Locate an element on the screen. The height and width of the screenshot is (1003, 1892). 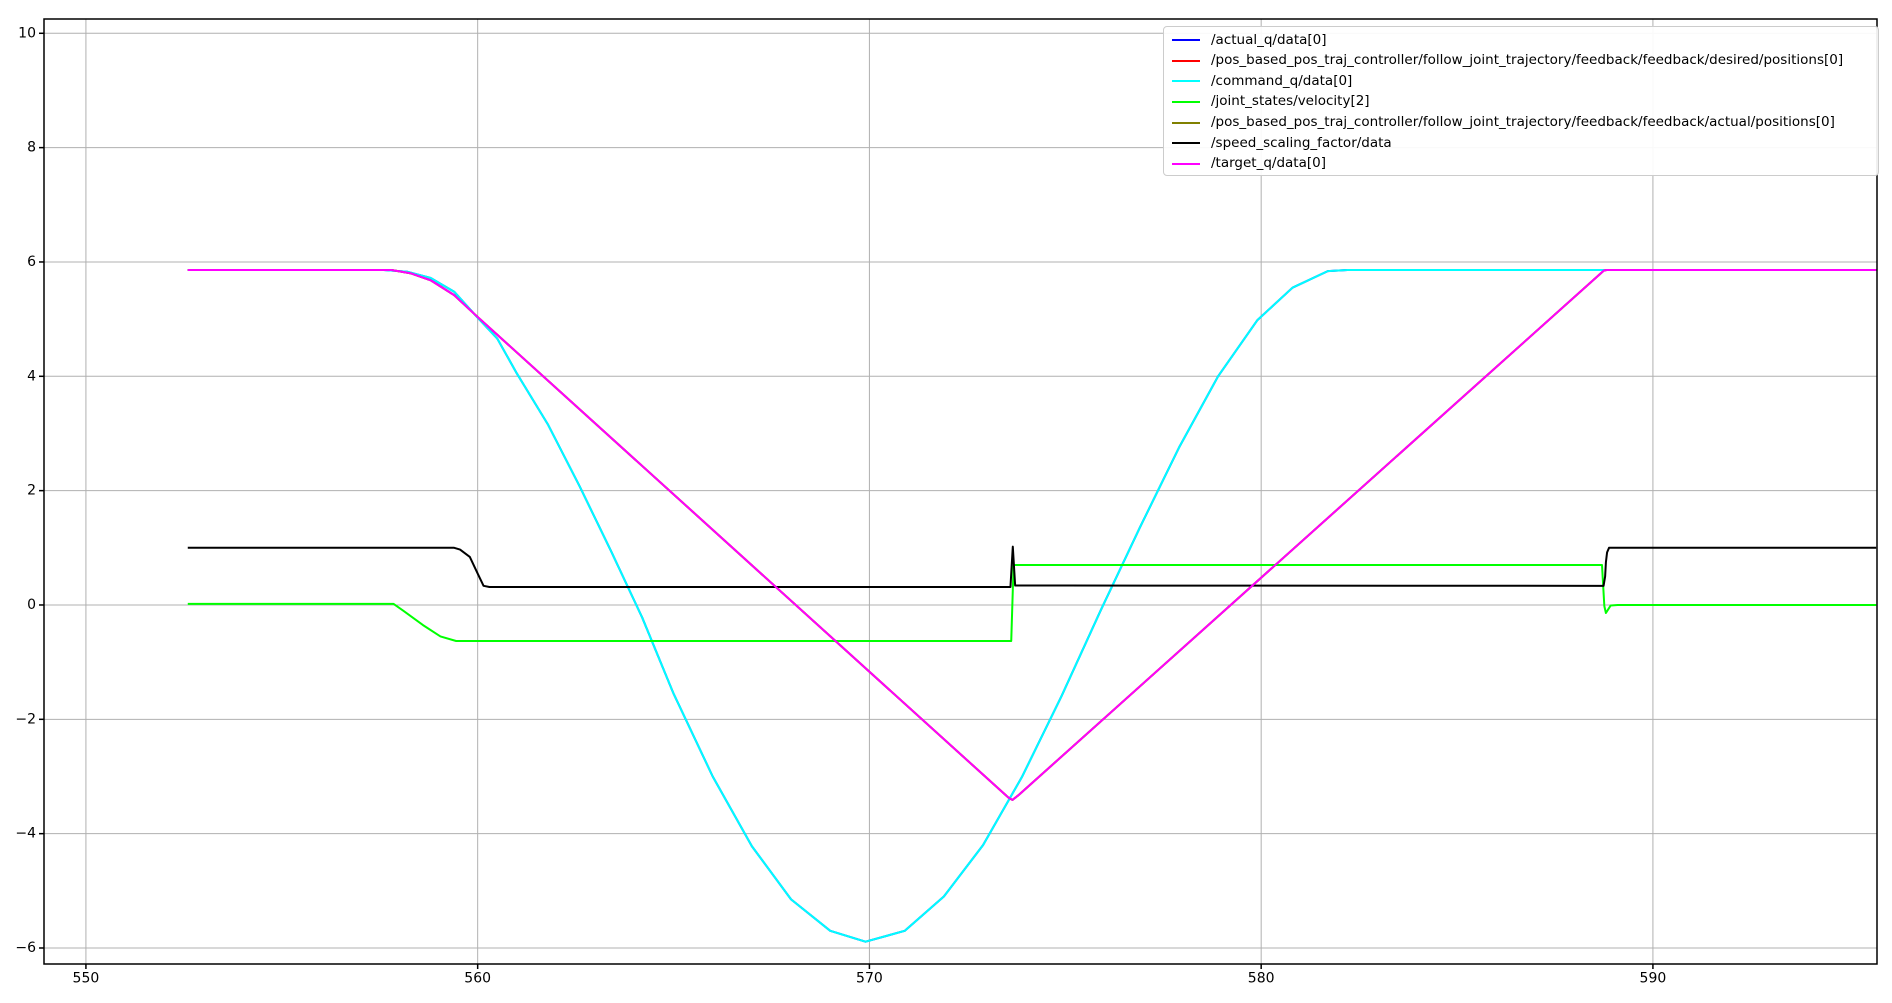
y-tick-label: 10 is located at coordinates (27, 33).